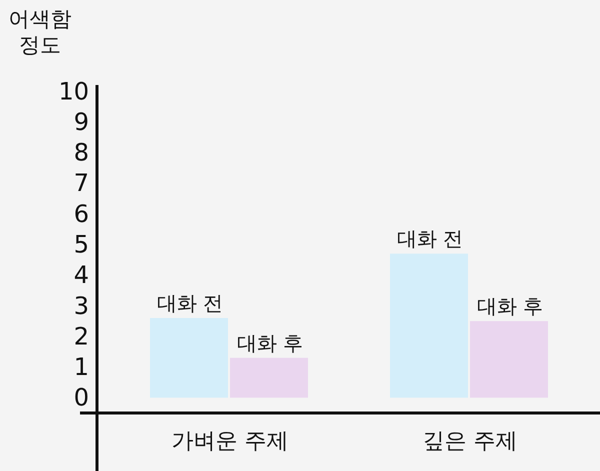  What do you see at coordinates (470, 441) in the screenshot?
I see `x-tick-label: 깊은 주제` at bounding box center [470, 441].